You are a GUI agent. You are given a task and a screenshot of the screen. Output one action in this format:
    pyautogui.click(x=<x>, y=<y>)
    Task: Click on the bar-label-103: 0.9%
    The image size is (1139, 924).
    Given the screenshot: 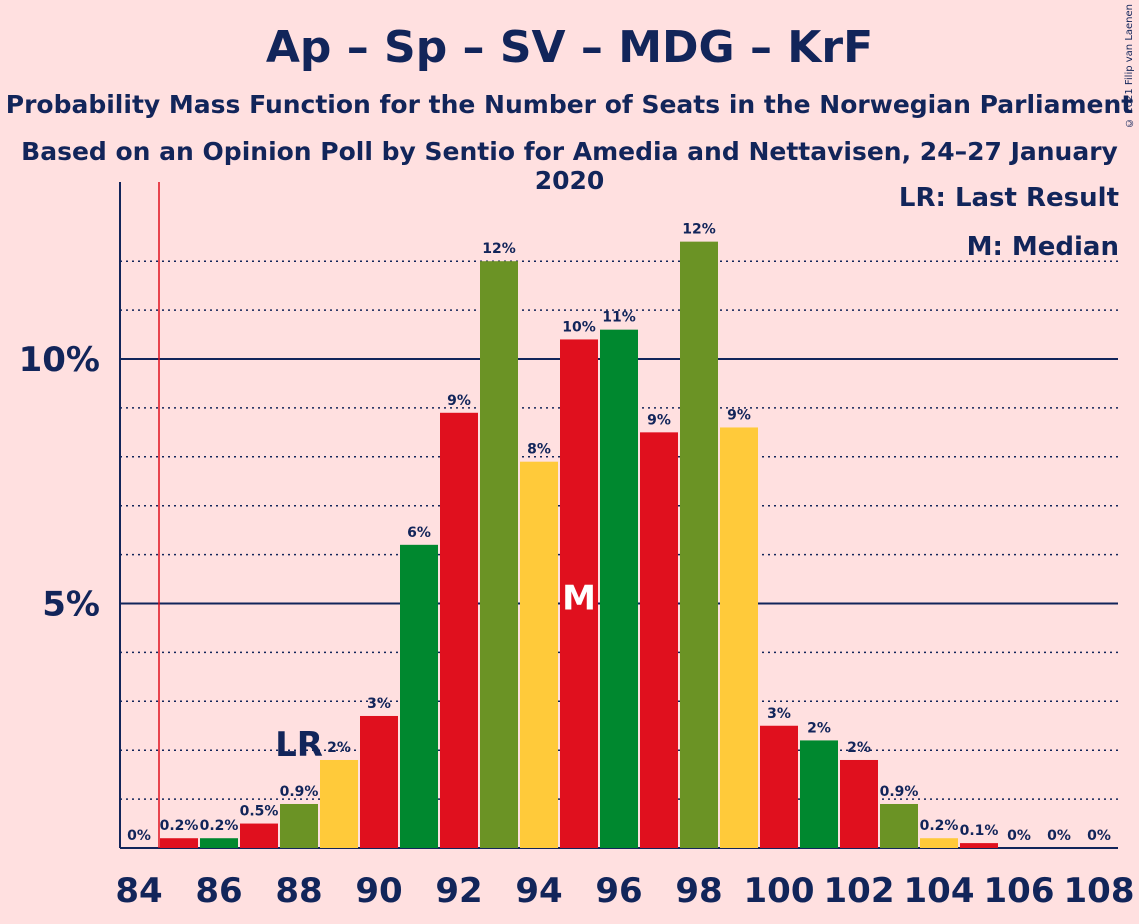 What is the action you would take?
    pyautogui.click(x=899, y=792)
    